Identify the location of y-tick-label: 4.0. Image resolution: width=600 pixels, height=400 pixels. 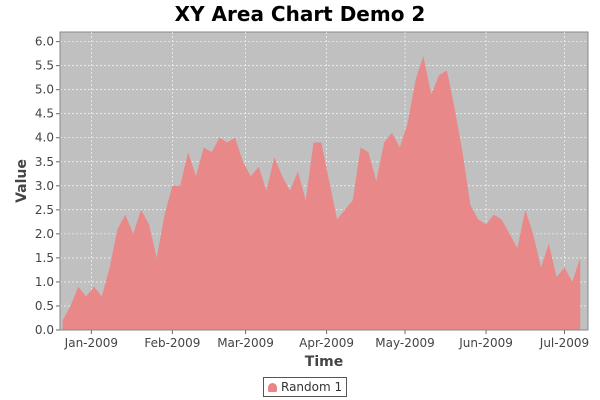
(44, 138).